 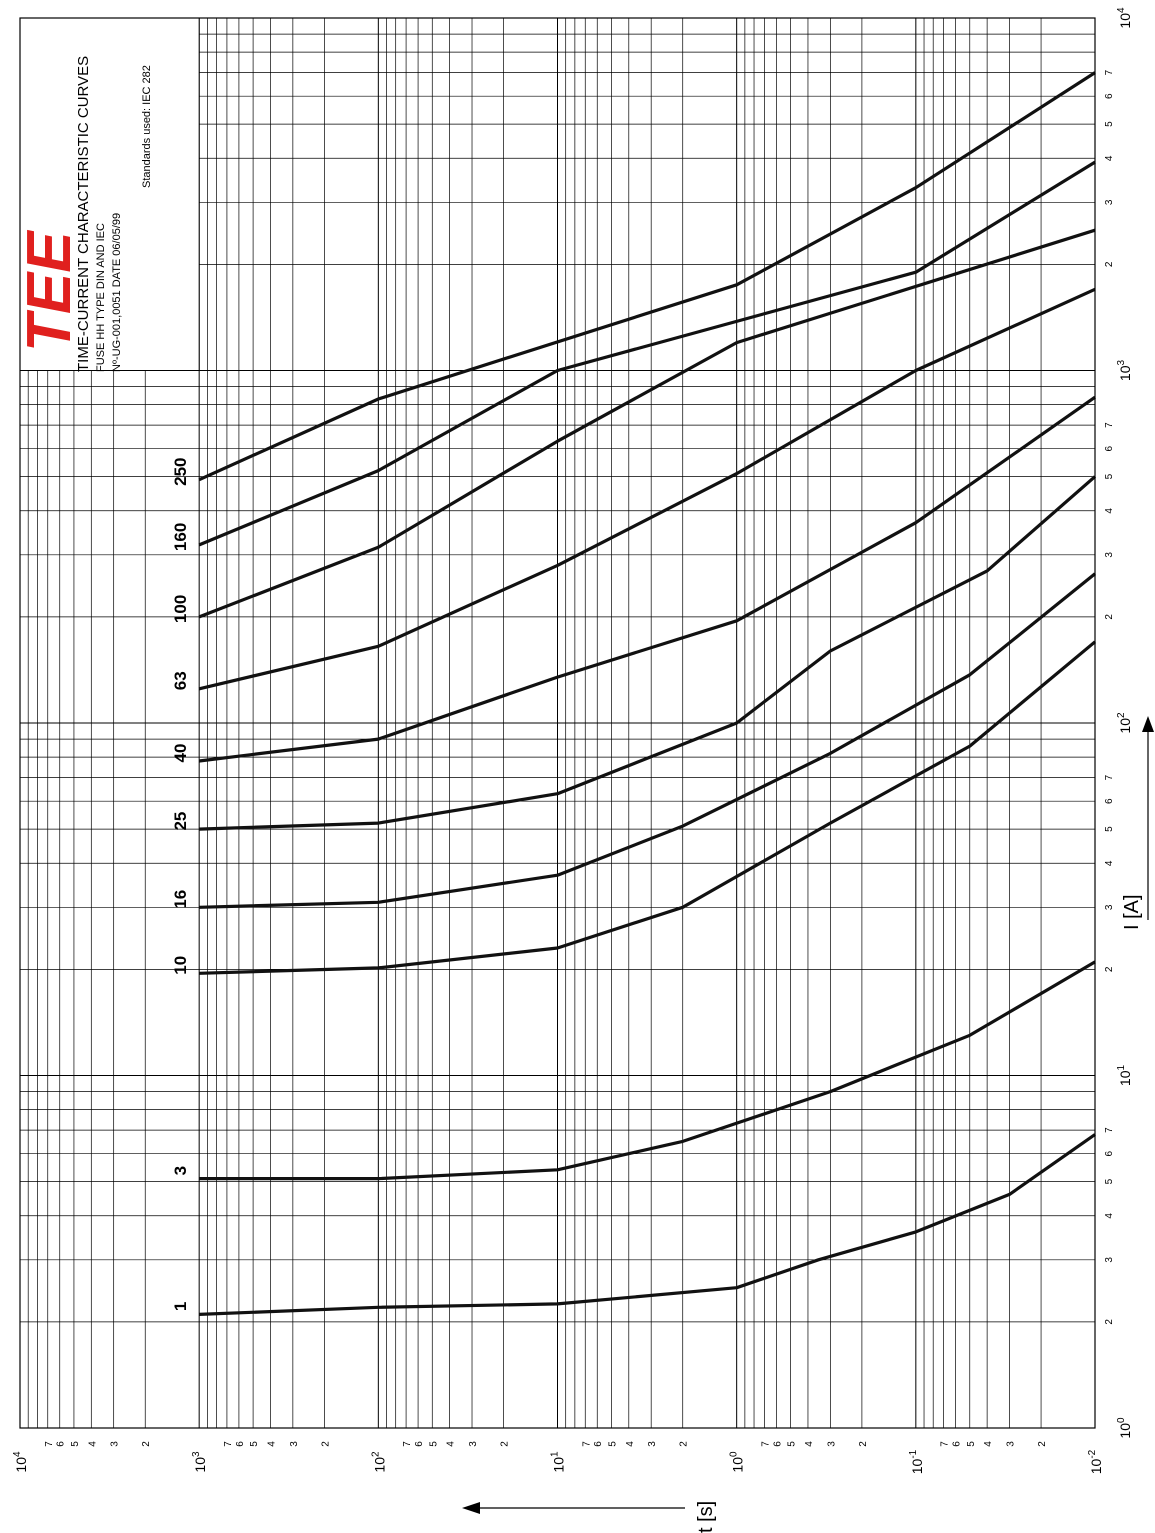 What do you see at coordinates (180, 1306) in the screenshot?
I see `rating-label-1: 1` at bounding box center [180, 1306].